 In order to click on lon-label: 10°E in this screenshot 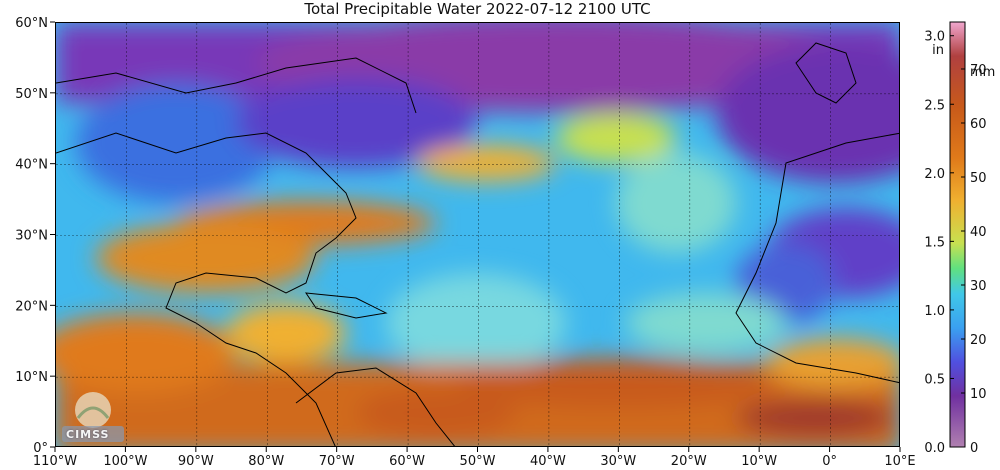, I will do `click(899, 461)`.